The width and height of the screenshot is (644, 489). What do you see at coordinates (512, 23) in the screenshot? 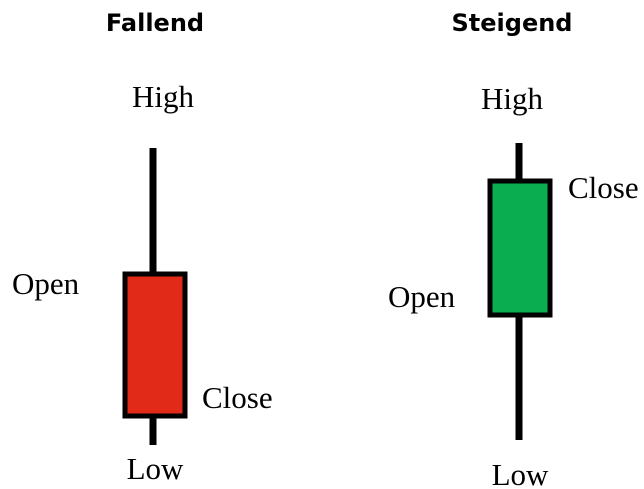
I see `candle-title: Steigend` at bounding box center [512, 23].